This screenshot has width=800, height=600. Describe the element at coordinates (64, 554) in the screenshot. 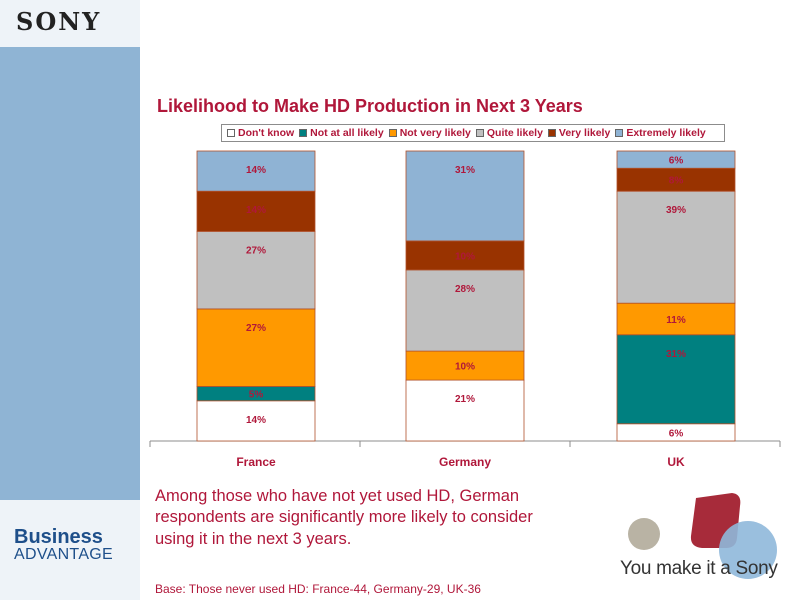

I see `business-advantage-logo-line2: ADVANTAGE` at that location.